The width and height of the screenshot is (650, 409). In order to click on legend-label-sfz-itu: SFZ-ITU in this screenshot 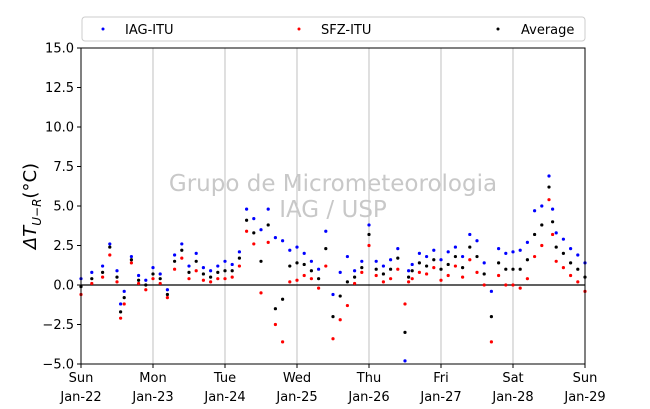, I will do `click(346, 30)`.